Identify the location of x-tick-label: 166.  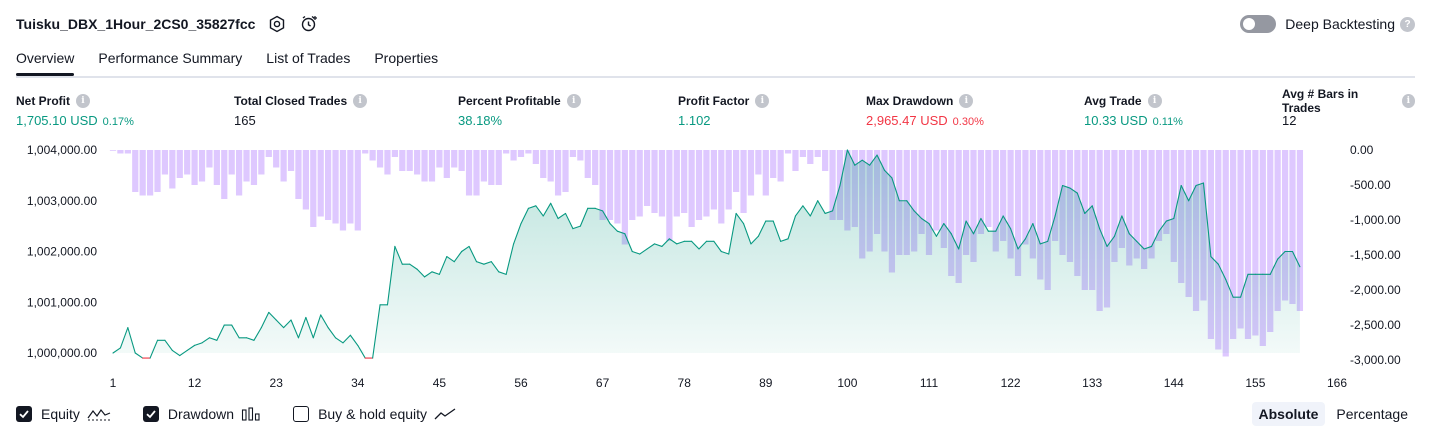
(1337, 383).